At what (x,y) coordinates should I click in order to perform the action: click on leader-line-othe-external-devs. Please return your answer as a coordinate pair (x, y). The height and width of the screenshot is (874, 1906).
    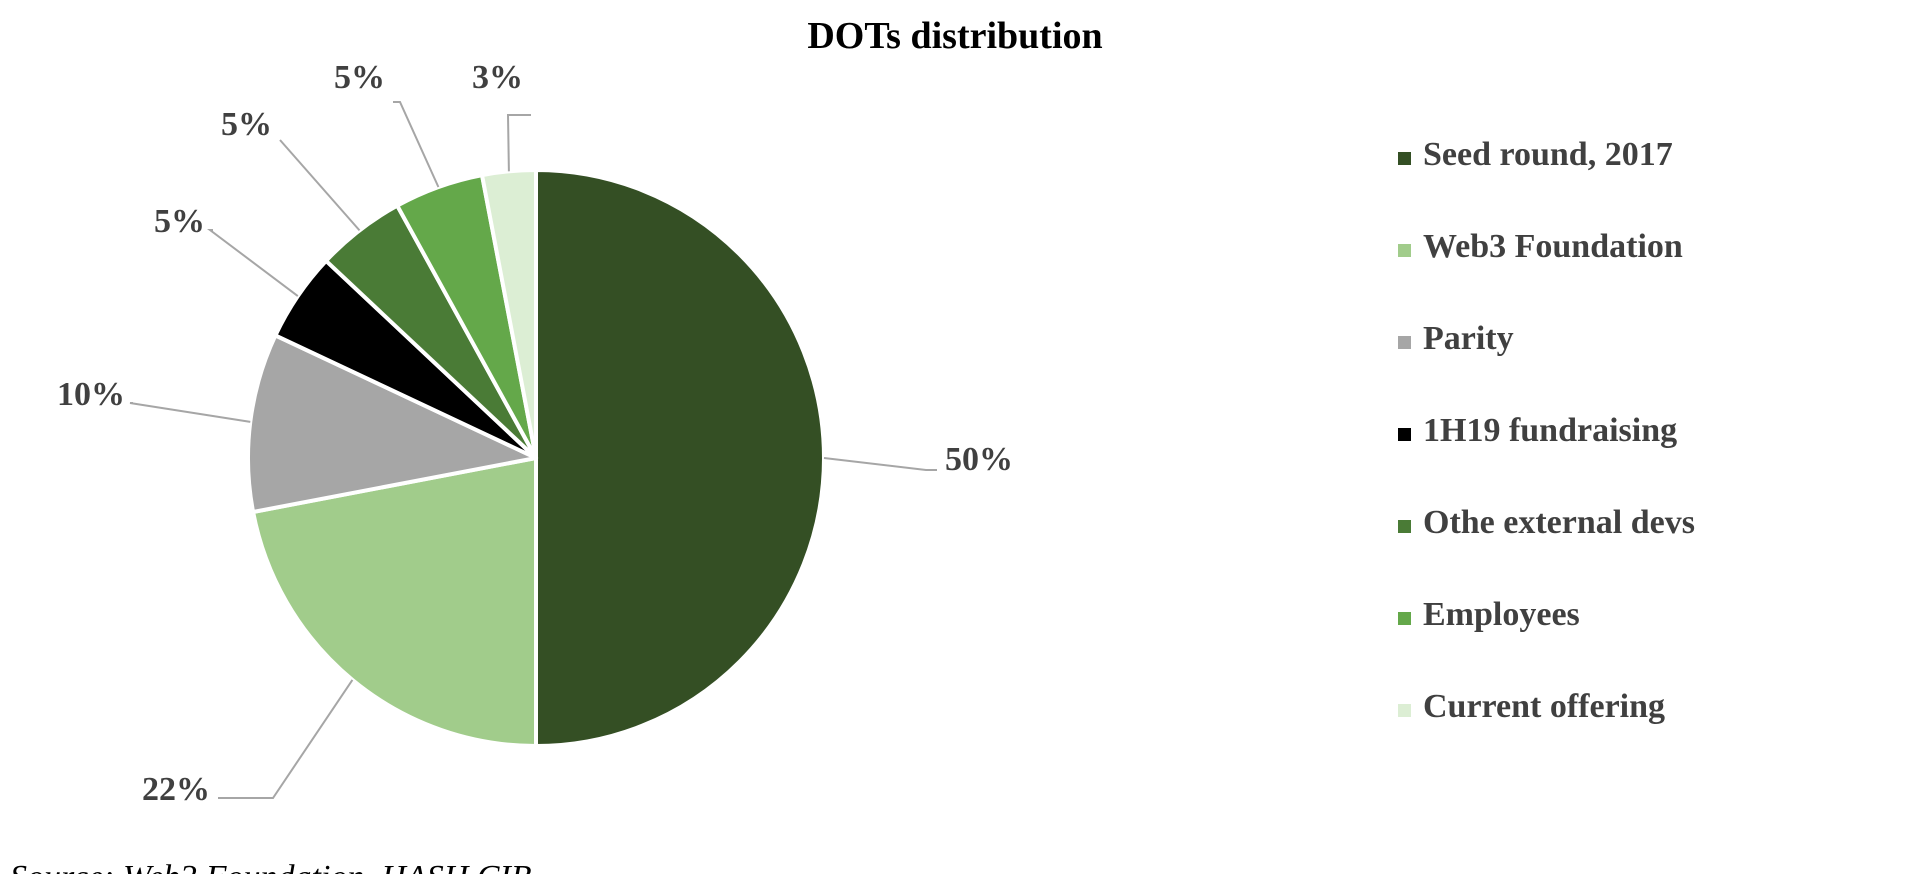
    Looking at the image, I should click on (320, 185).